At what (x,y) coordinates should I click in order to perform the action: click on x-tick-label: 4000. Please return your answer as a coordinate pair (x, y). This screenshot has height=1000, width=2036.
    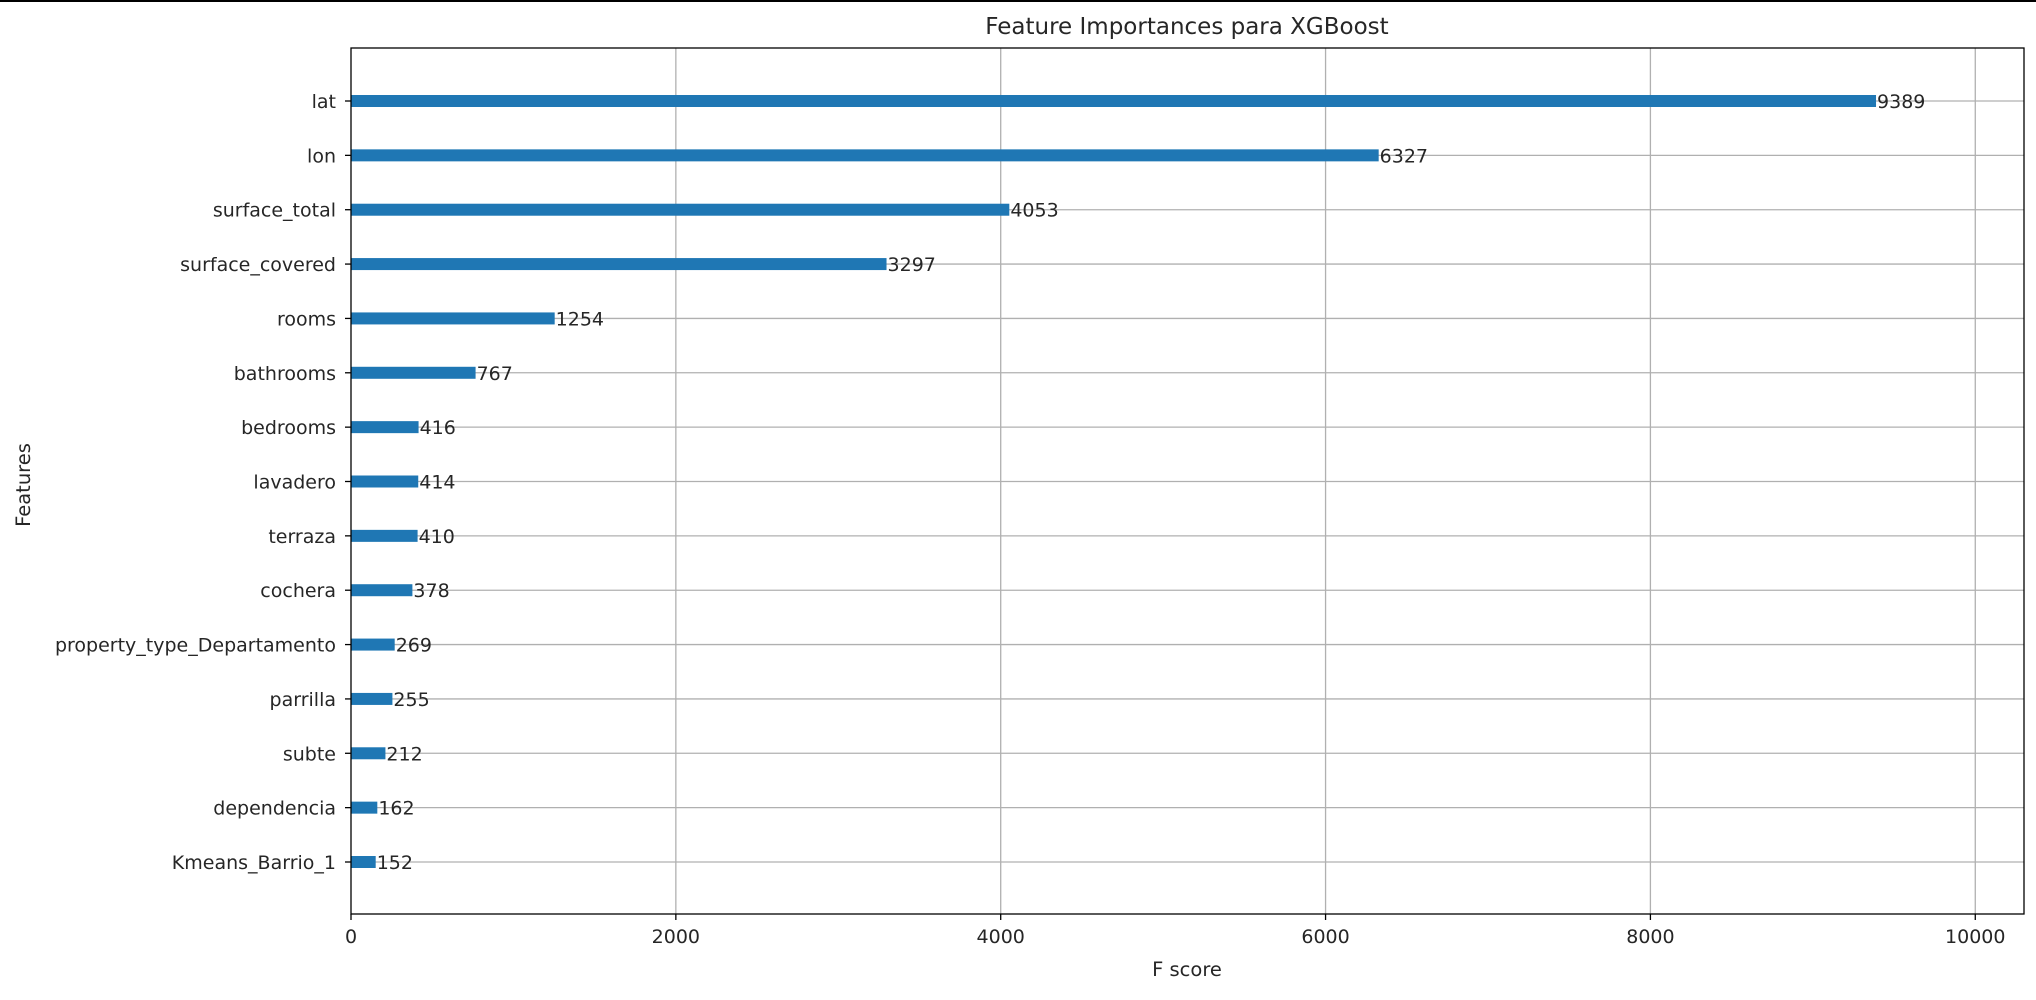
    Looking at the image, I should click on (1001, 937).